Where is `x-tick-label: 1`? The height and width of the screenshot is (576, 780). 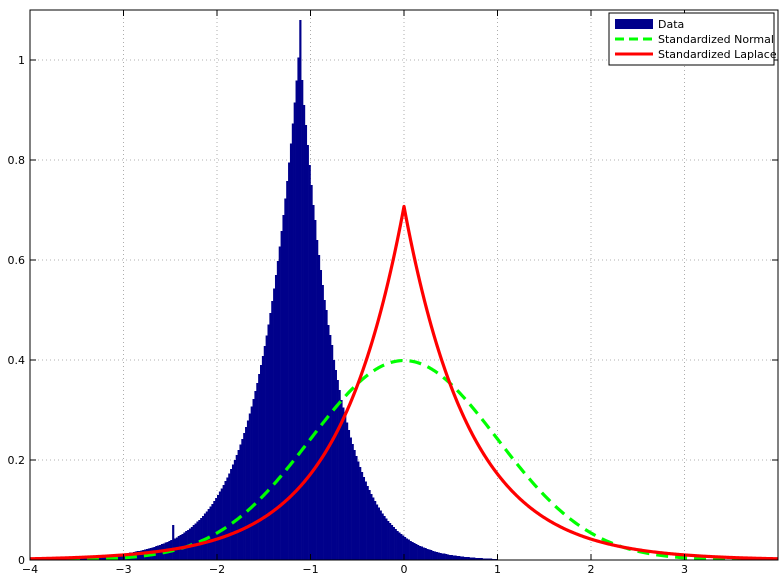
x-tick-label: 1 is located at coordinates (497, 569).